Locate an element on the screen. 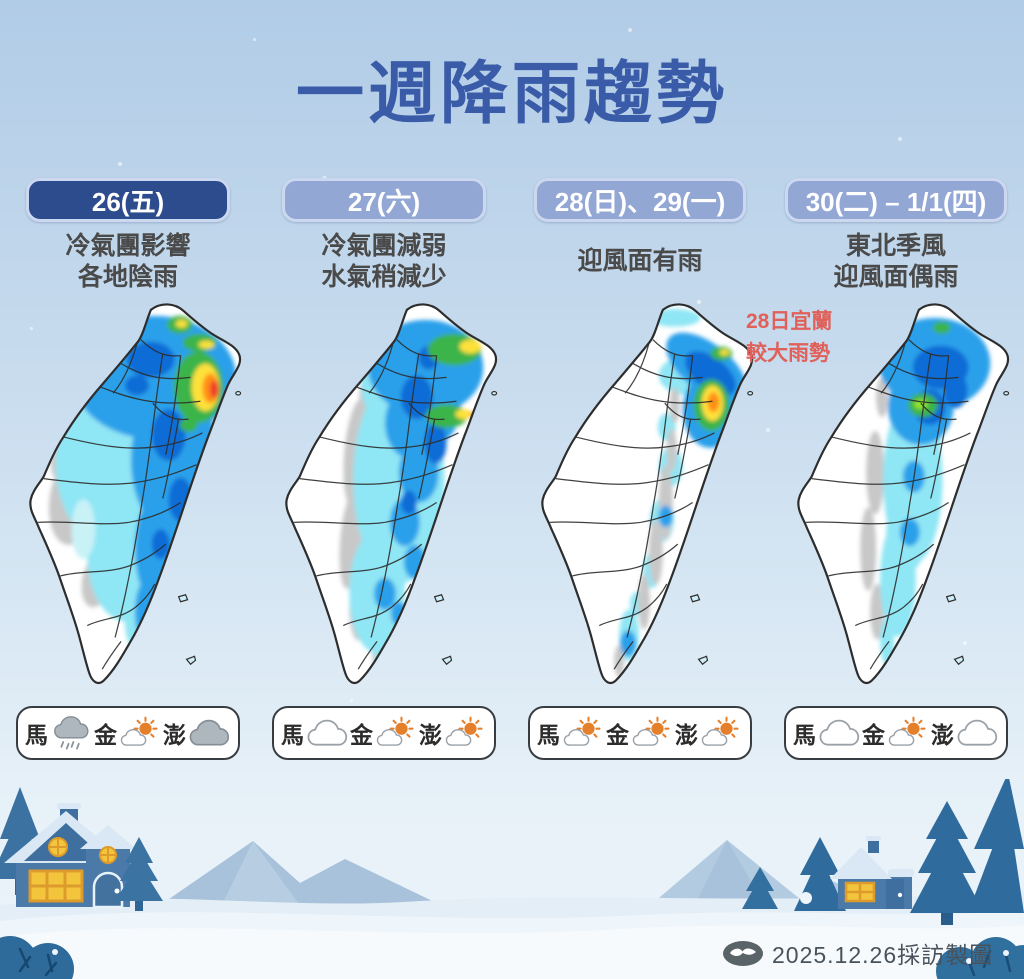 This screenshot has width=1024, height=979. forecast-column-day1: 26(五) 冷氣團影響 各地陰雨 is located at coordinates (128, 469).